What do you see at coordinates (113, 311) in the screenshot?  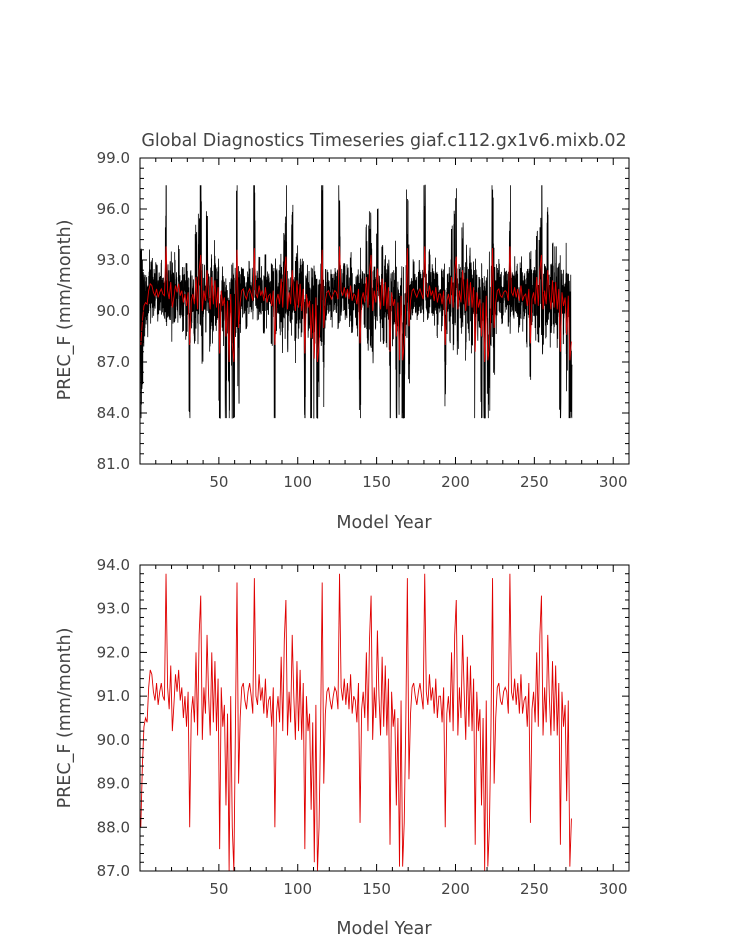 I see `top-y-tick-label: 90.0` at bounding box center [113, 311].